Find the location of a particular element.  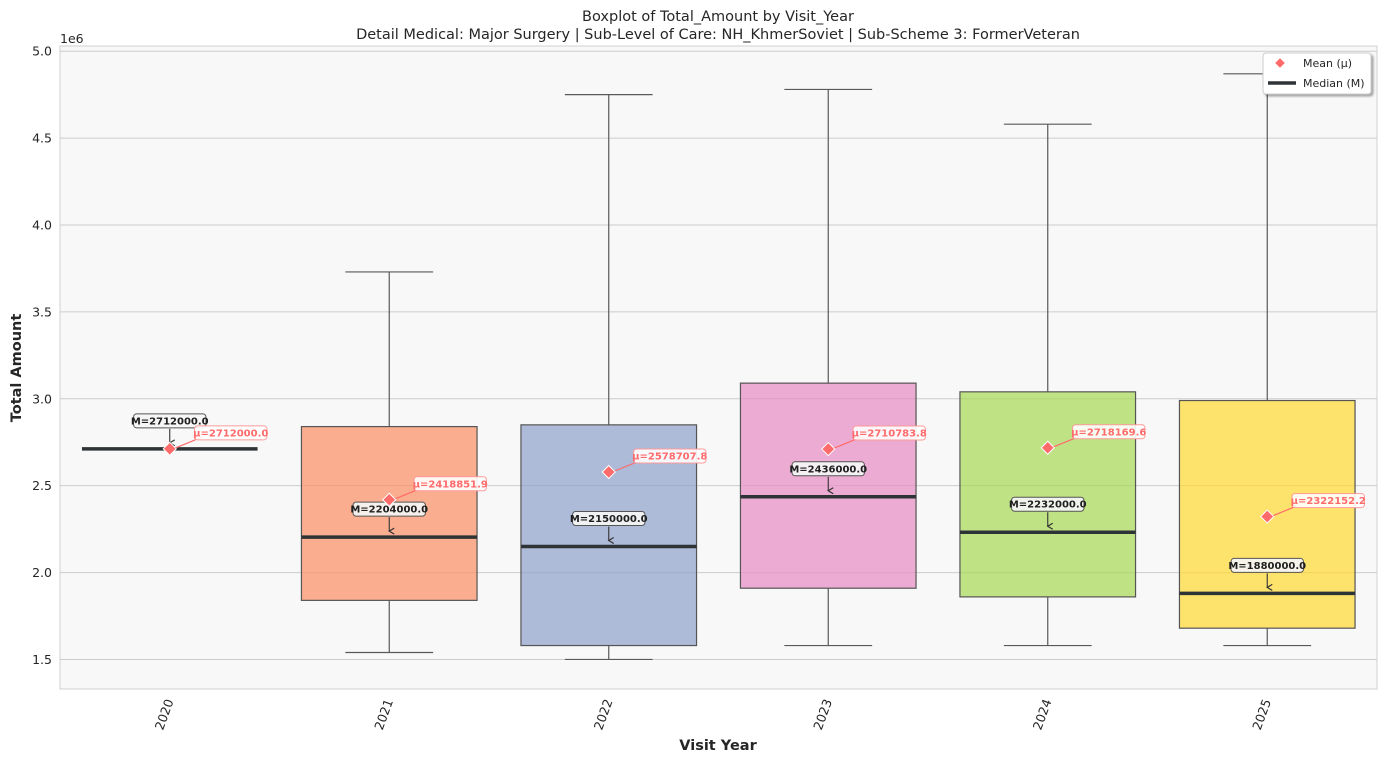

x-tick-label: 2023 is located at coordinates (822, 714).